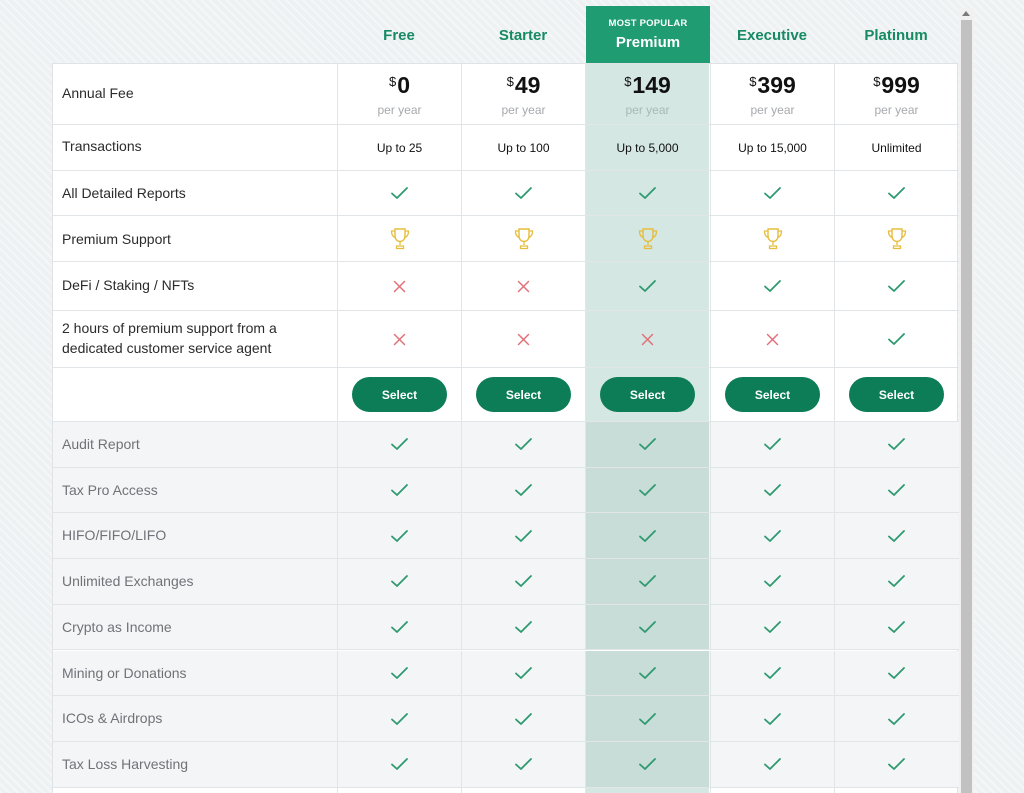 This screenshot has height=793, width=1024. Describe the element at coordinates (772, 147) in the screenshot. I see `cell-executive: Up to 15,000` at that location.